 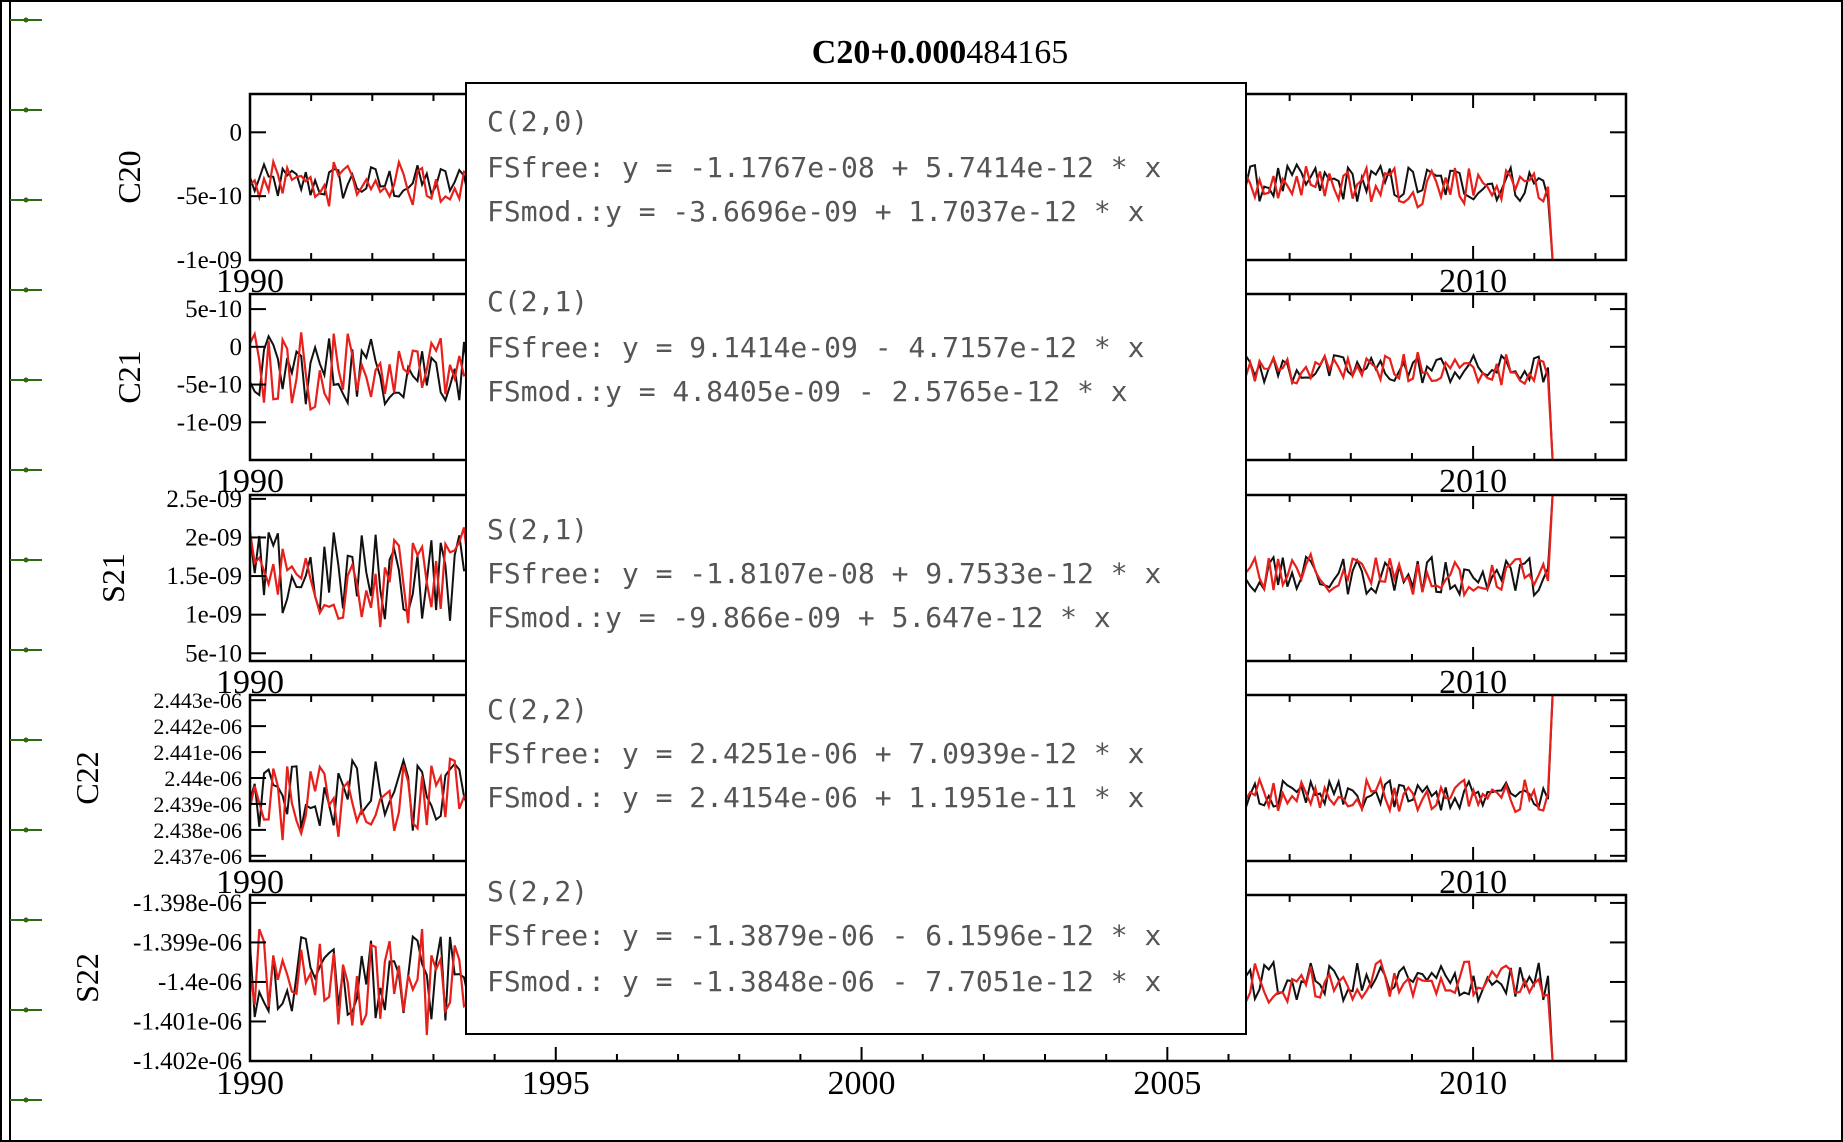 What do you see at coordinates (816, 753) in the screenshot?
I see `legend-entry-c22-fsfree: FSfree: y = 2.4251e-06 + 7.0939e-12 * x` at bounding box center [816, 753].